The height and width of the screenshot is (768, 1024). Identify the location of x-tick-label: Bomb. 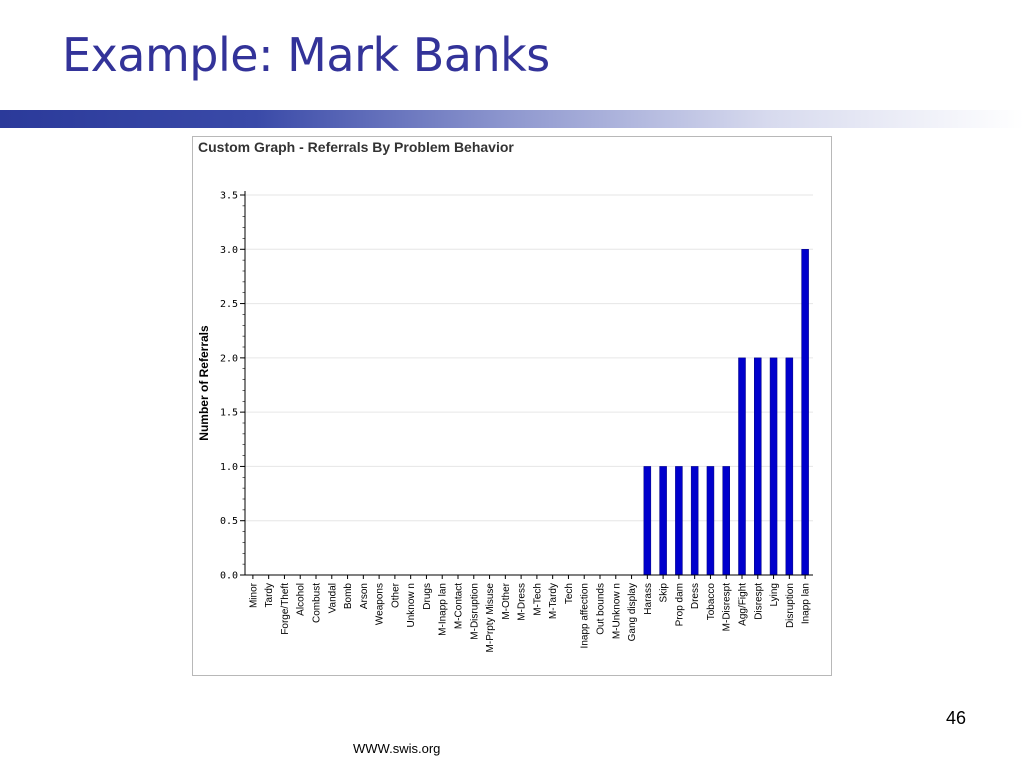
(348, 596).